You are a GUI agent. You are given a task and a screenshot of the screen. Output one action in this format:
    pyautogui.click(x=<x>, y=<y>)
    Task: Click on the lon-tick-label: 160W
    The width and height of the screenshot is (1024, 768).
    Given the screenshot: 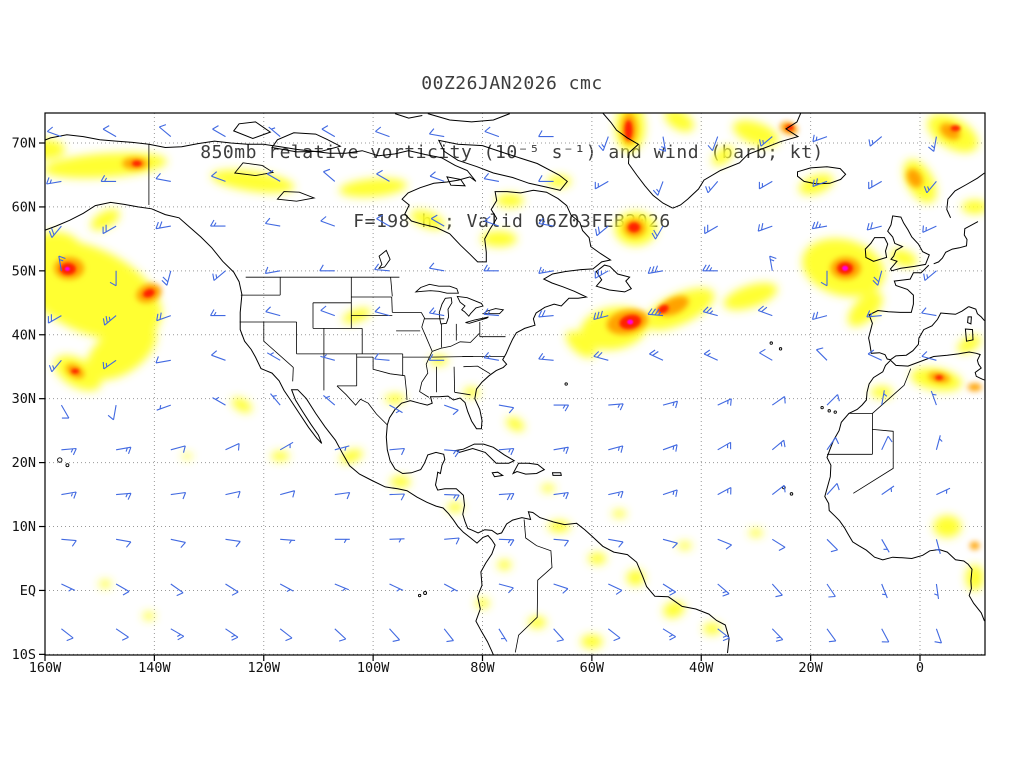 What is the action you would take?
    pyautogui.click(x=45, y=668)
    